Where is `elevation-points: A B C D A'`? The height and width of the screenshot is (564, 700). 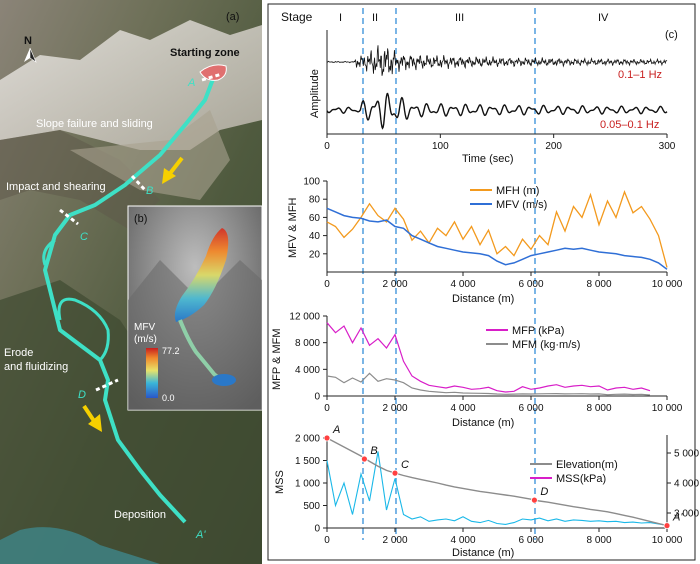 elevation-points: A B C D A' is located at coordinates (503, 476).